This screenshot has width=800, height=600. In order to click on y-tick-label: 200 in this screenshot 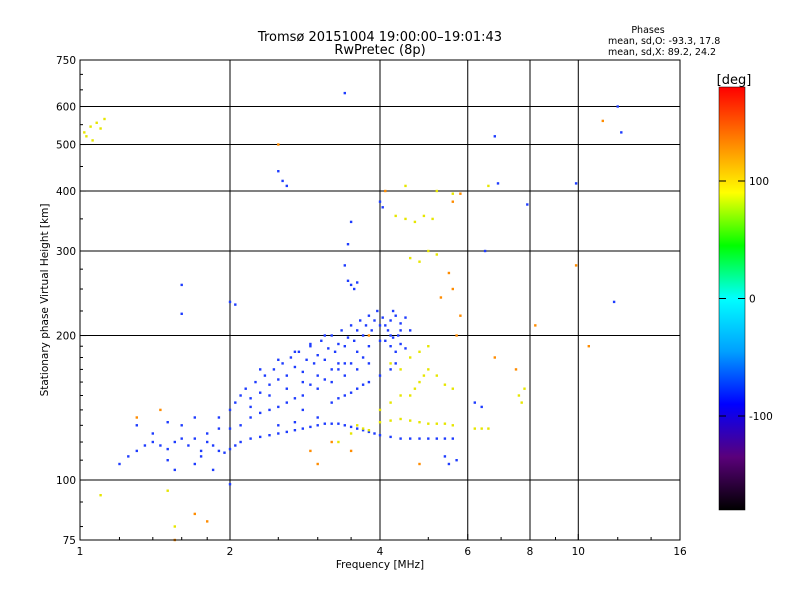, I will do `click(66, 337)`.